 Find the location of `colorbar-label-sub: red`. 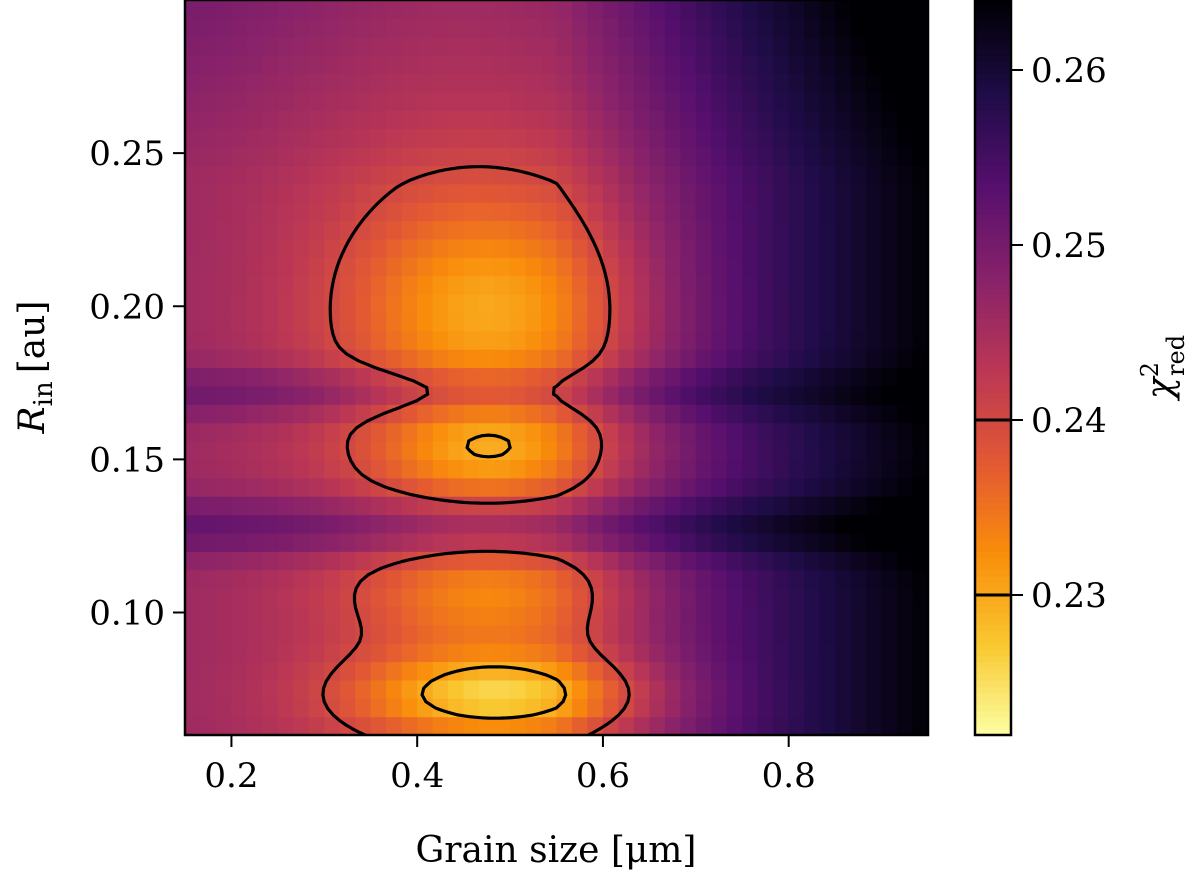

colorbar-label-sub: red is located at coordinates (1176, 355).